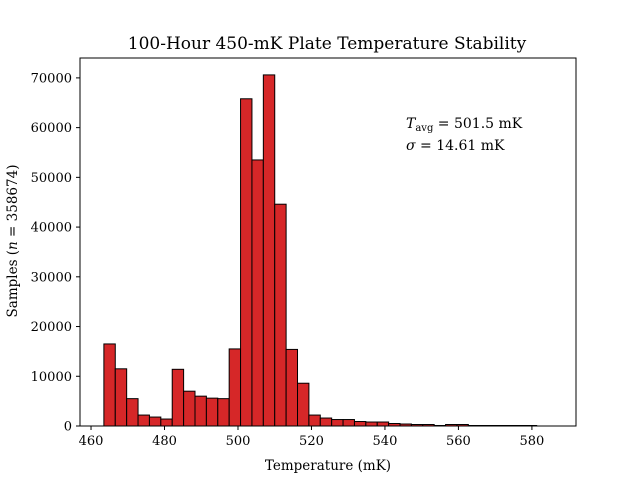 The width and height of the screenshot is (640, 478). What do you see at coordinates (164, 441) in the screenshot?
I see `x-tick-label: 480` at bounding box center [164, 441].